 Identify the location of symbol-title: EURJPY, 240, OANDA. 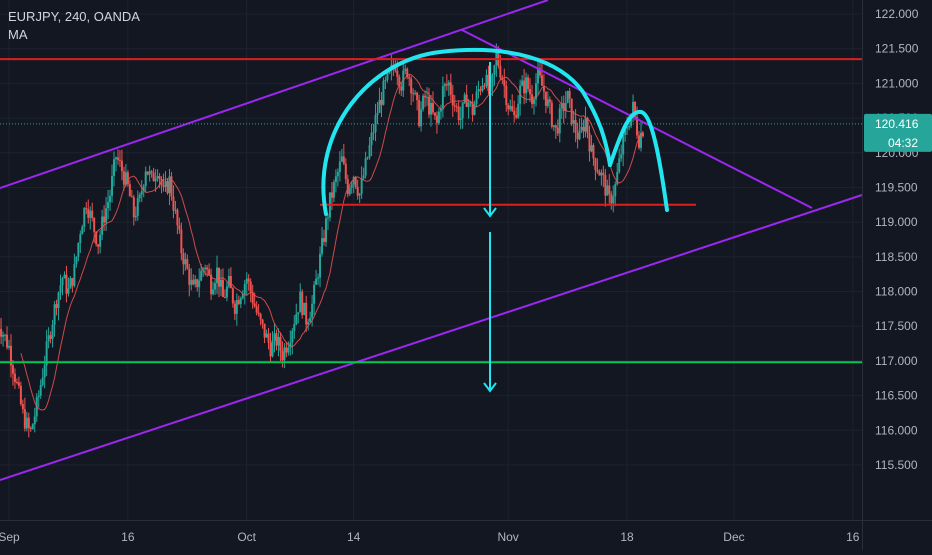
(74, 17).